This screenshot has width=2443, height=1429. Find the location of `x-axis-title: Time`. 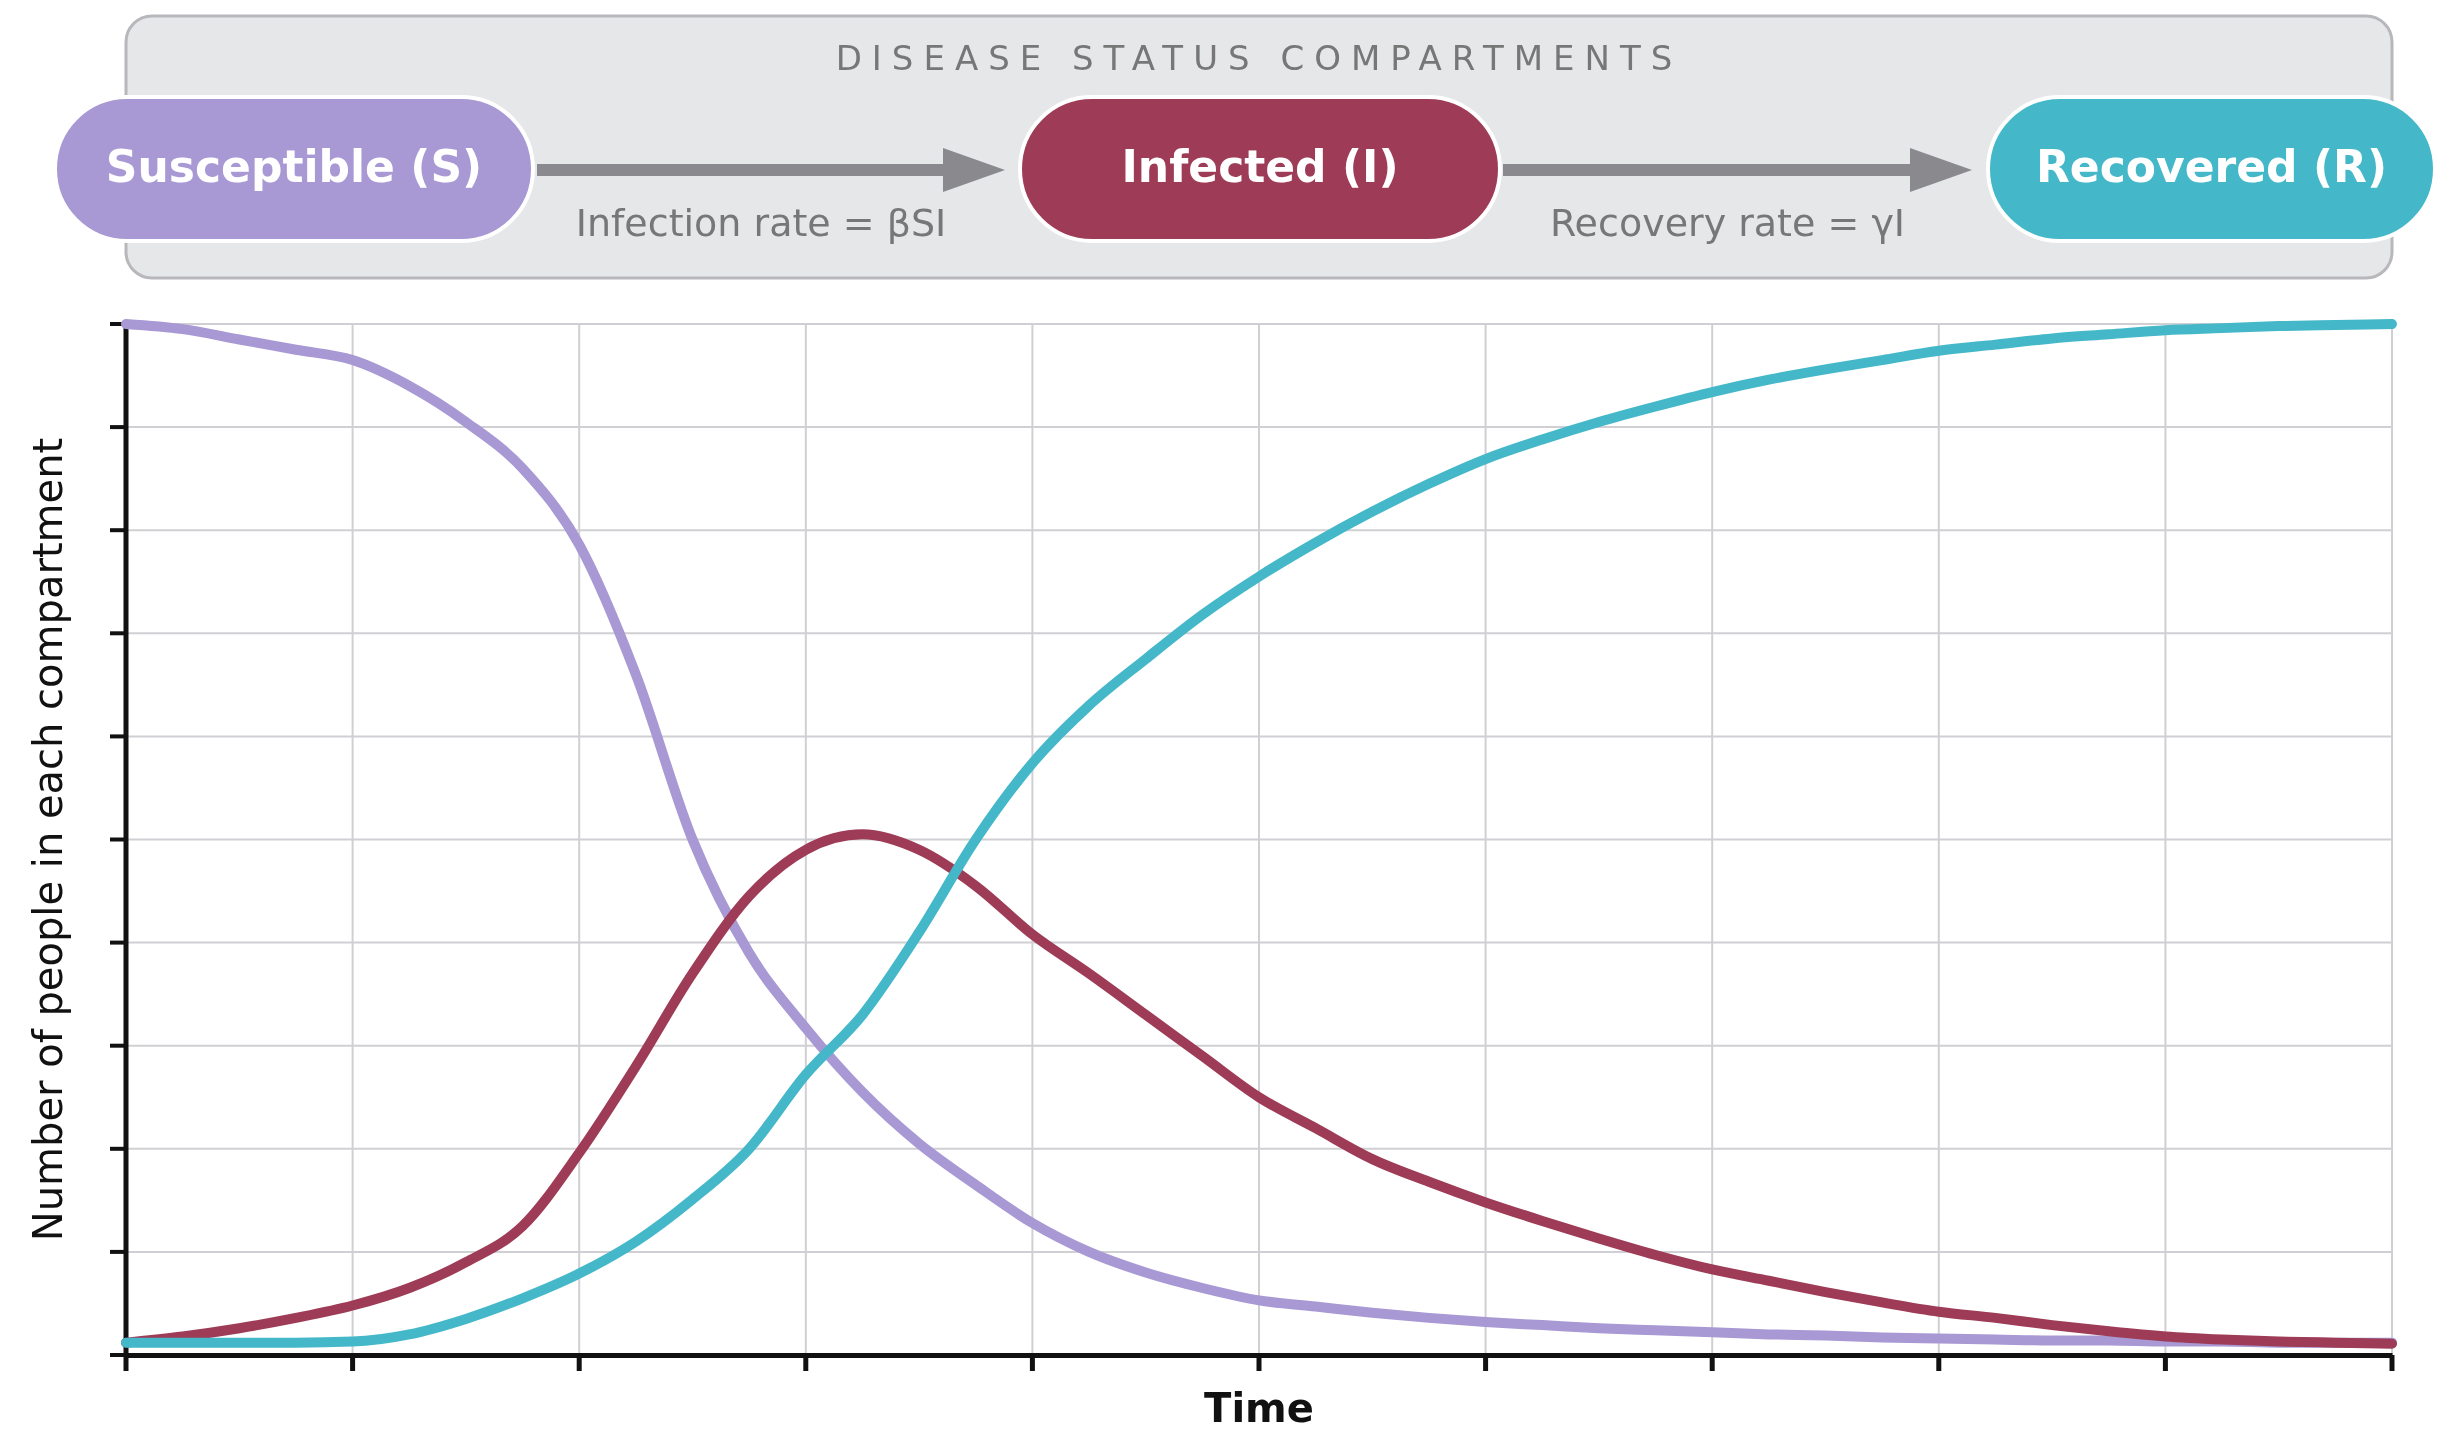

x-axis-title: Time is located at coordinates (1259, 1407).